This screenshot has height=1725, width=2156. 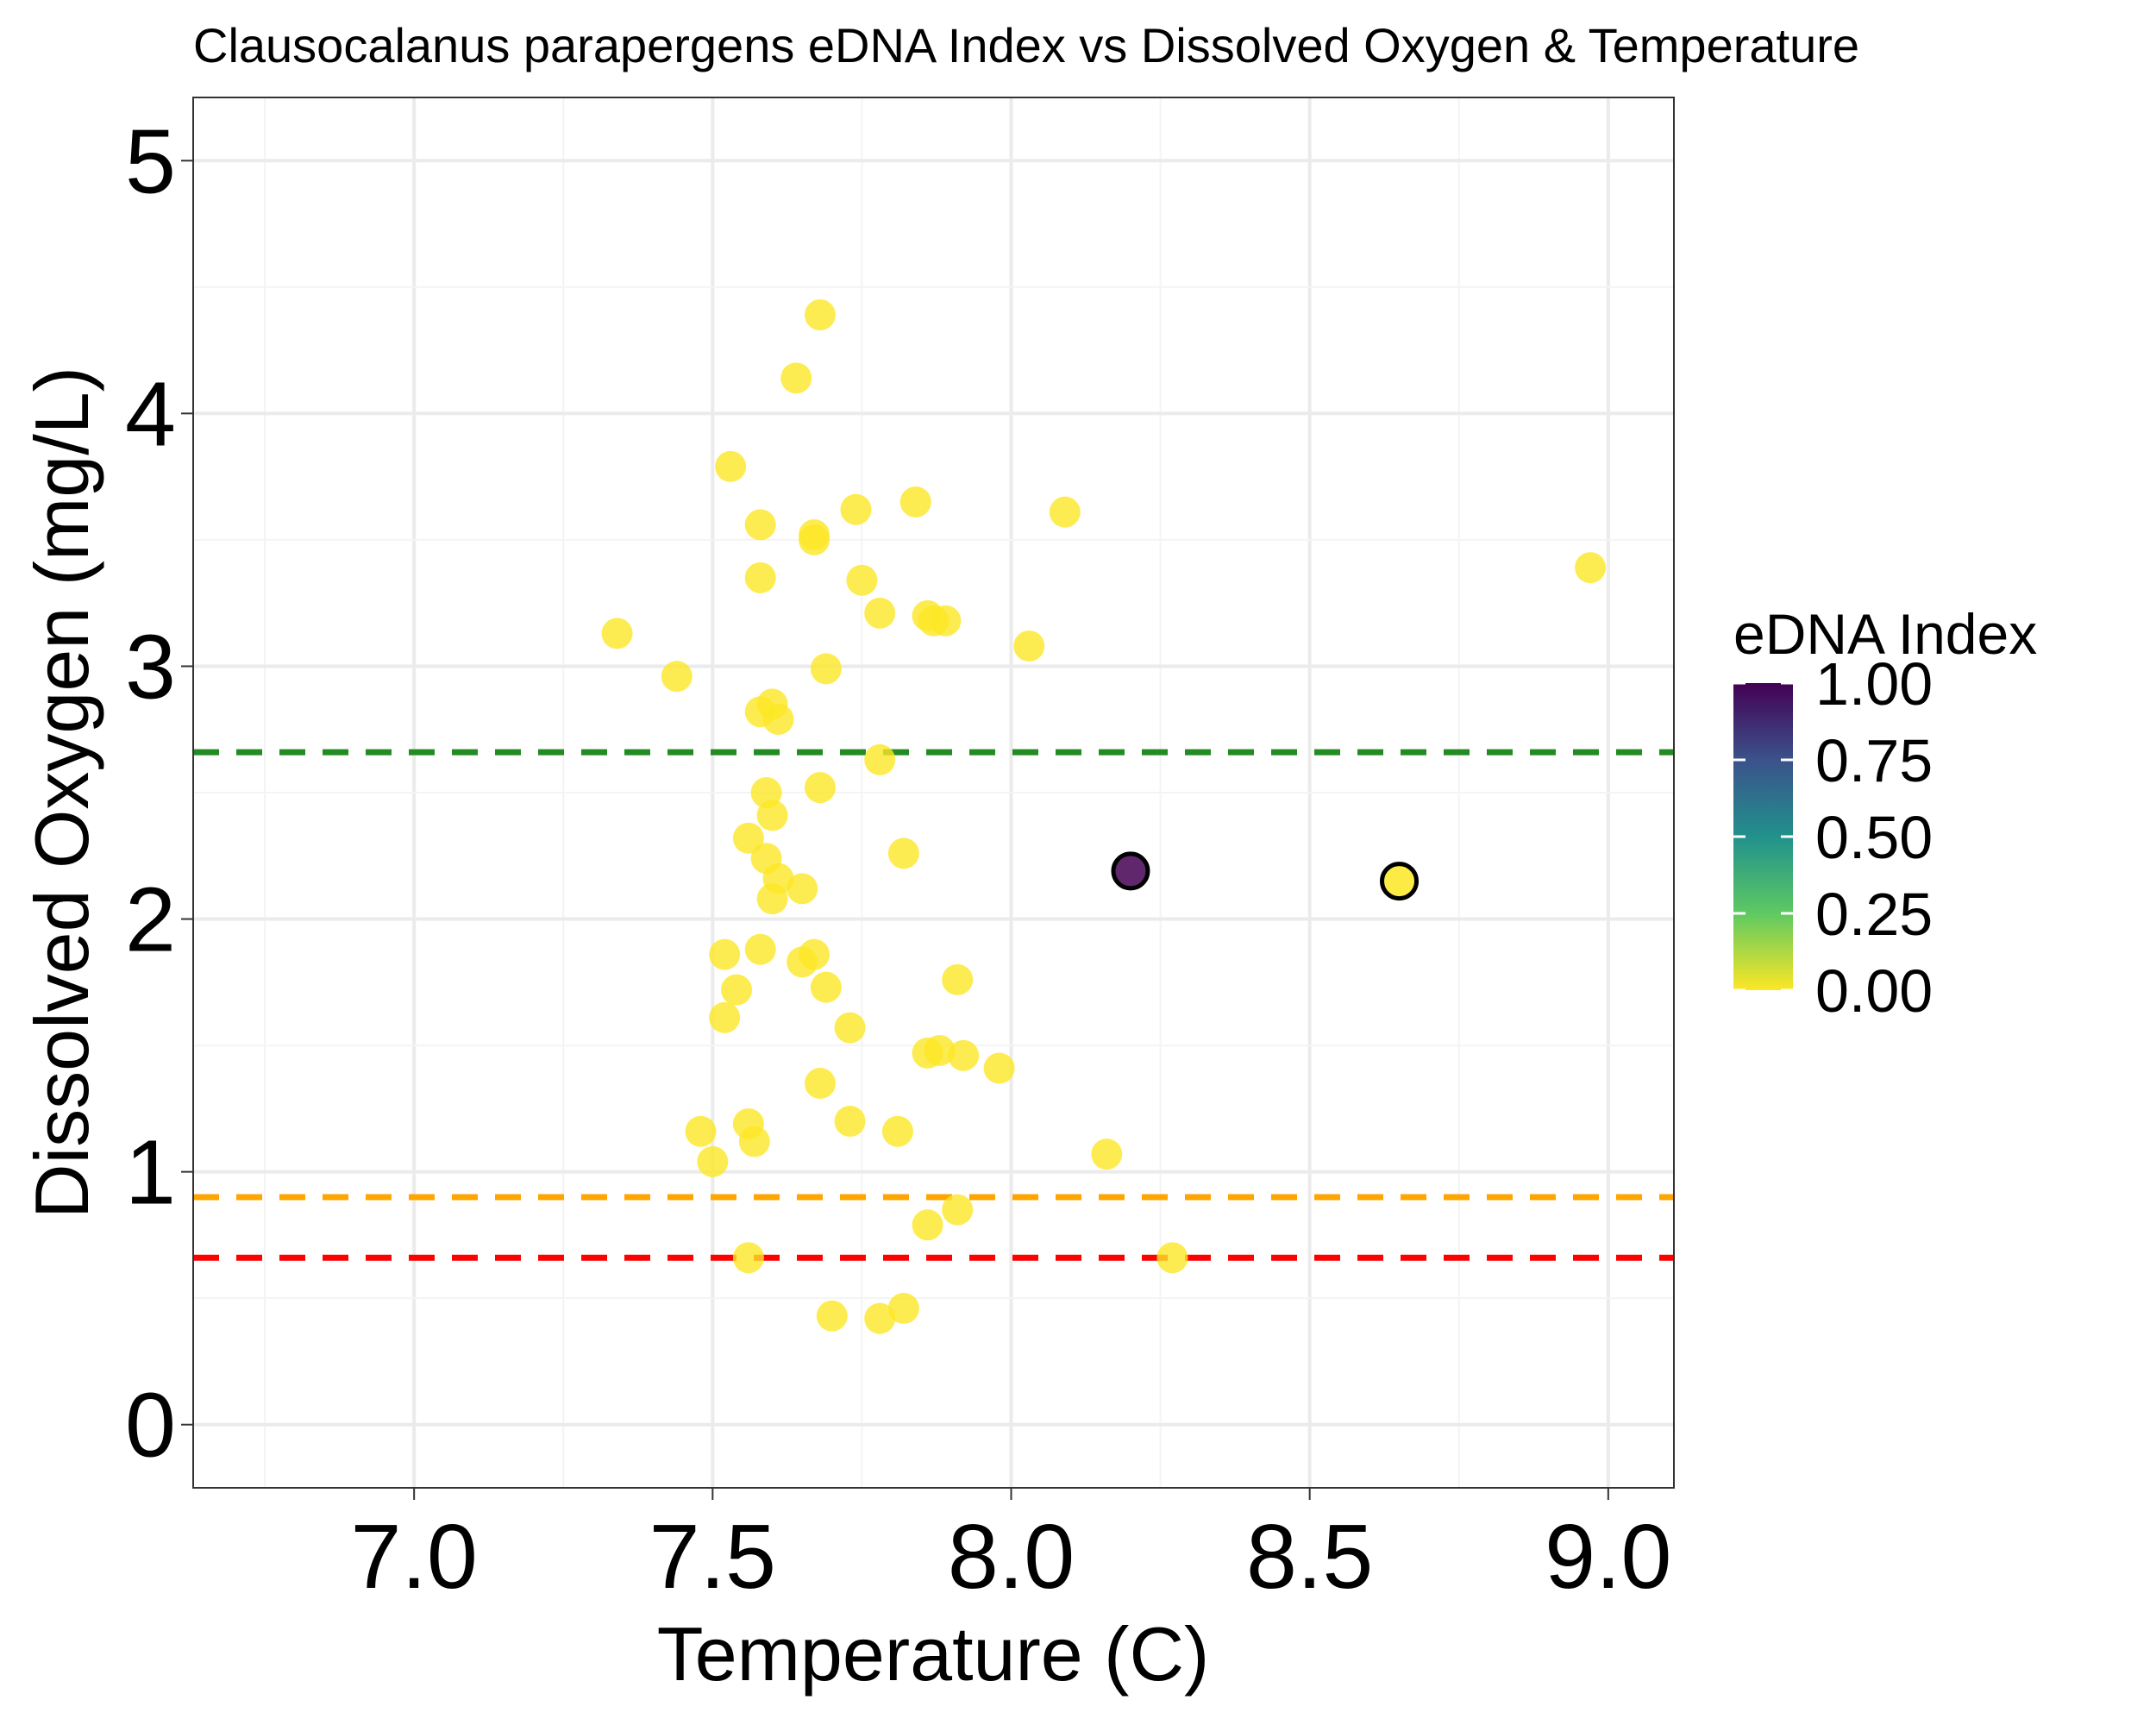 What do you see at coordinates (1011, 1557) in the screenshot?
I see `x-tick-label: 8.0` at bounding box center [1011, 1557].